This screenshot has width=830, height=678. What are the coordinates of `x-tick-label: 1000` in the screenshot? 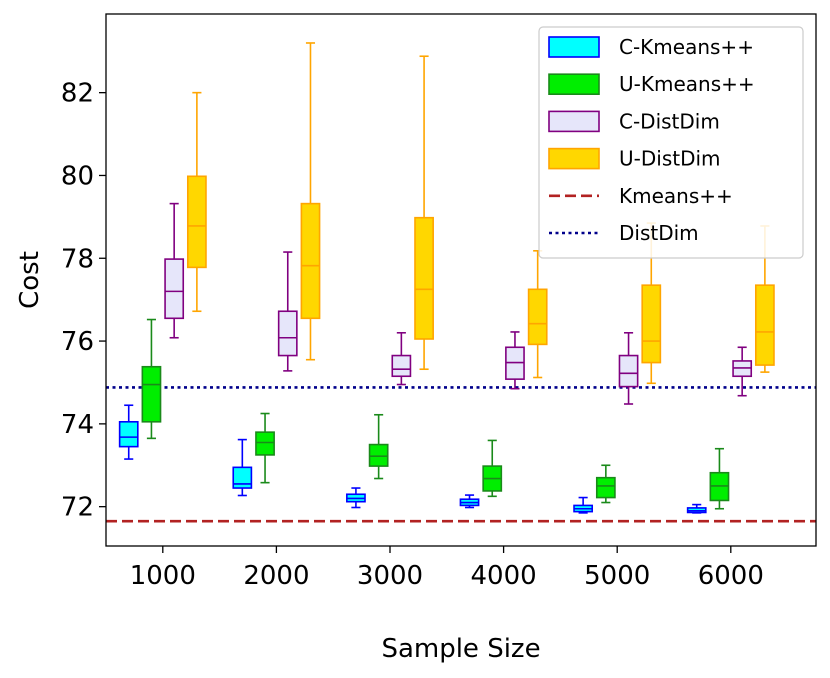 It's located at (163, 576).